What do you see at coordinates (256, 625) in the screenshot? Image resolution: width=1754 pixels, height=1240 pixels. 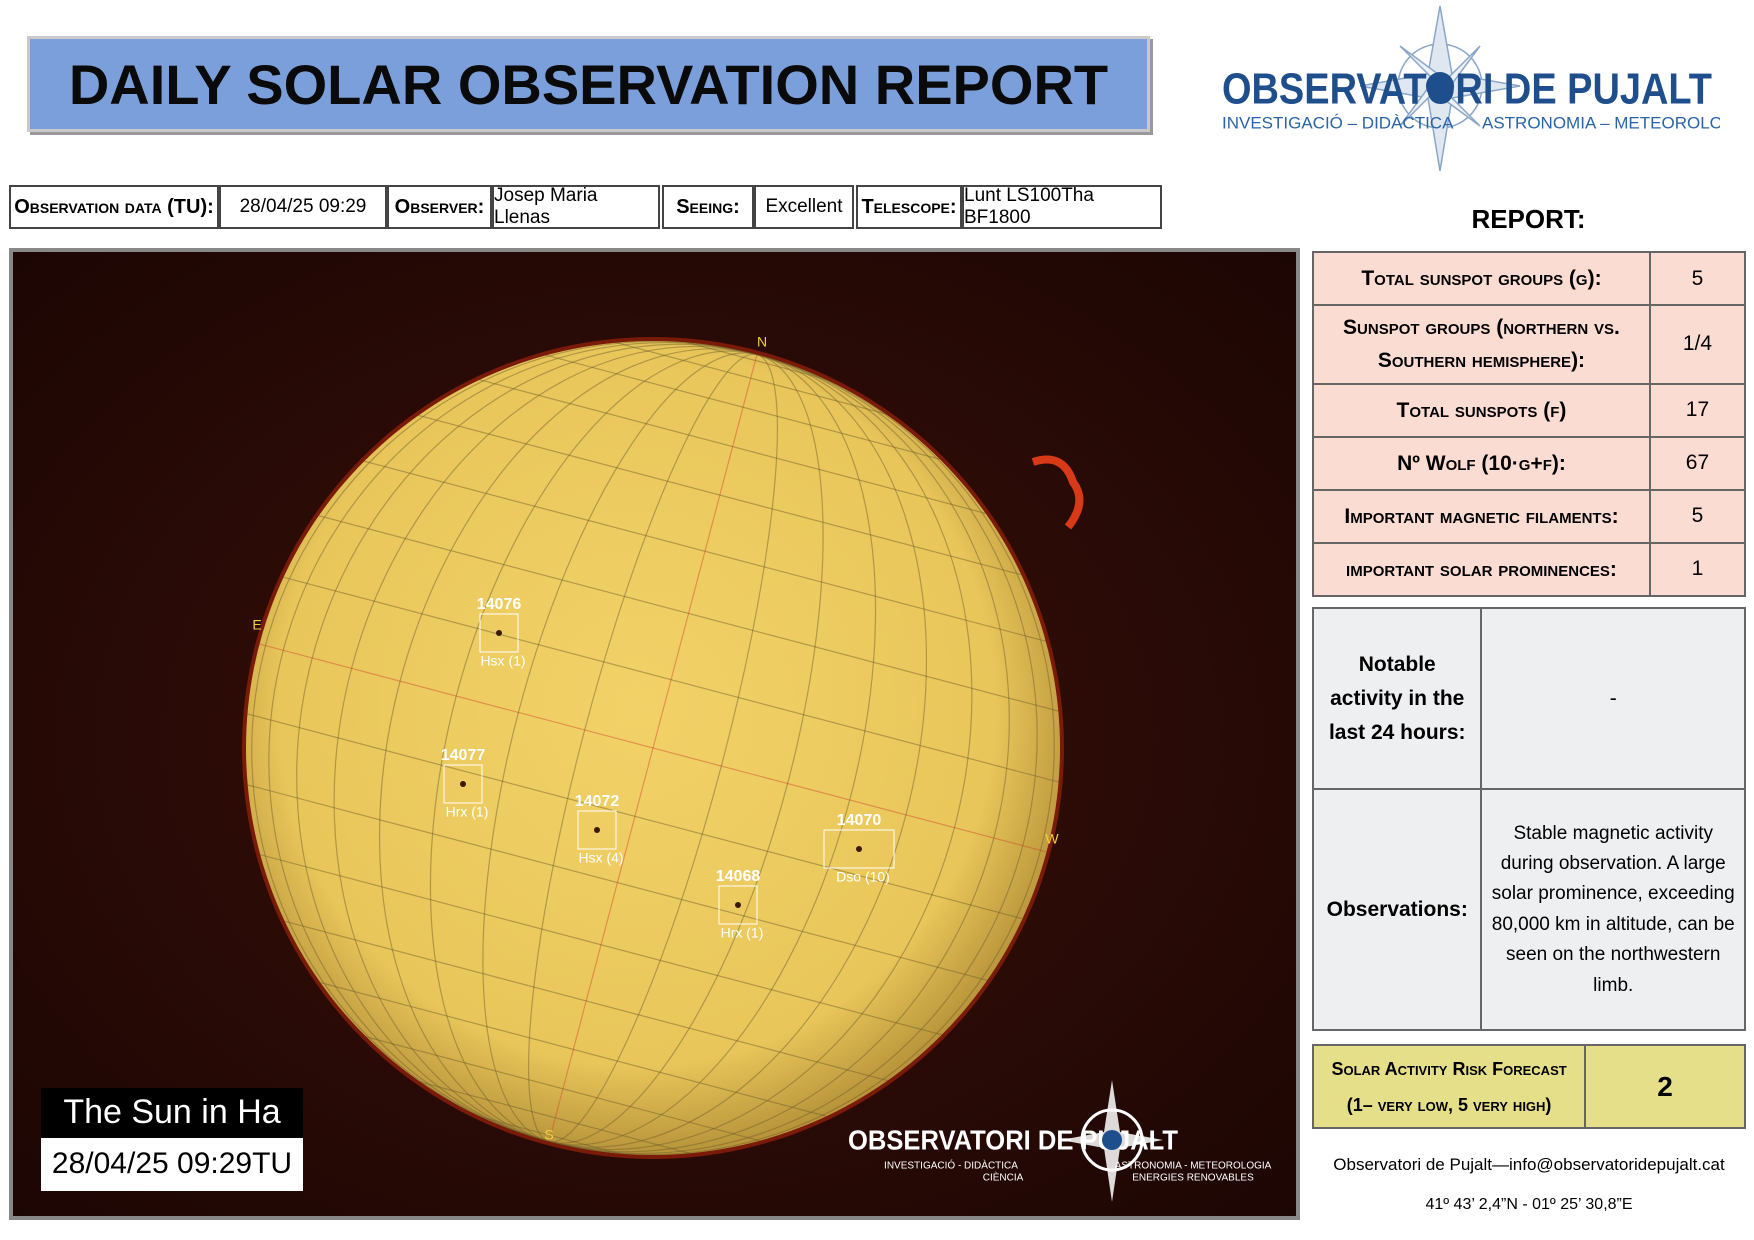 I see `compass-letter: E` at bounding box center [256, 625].